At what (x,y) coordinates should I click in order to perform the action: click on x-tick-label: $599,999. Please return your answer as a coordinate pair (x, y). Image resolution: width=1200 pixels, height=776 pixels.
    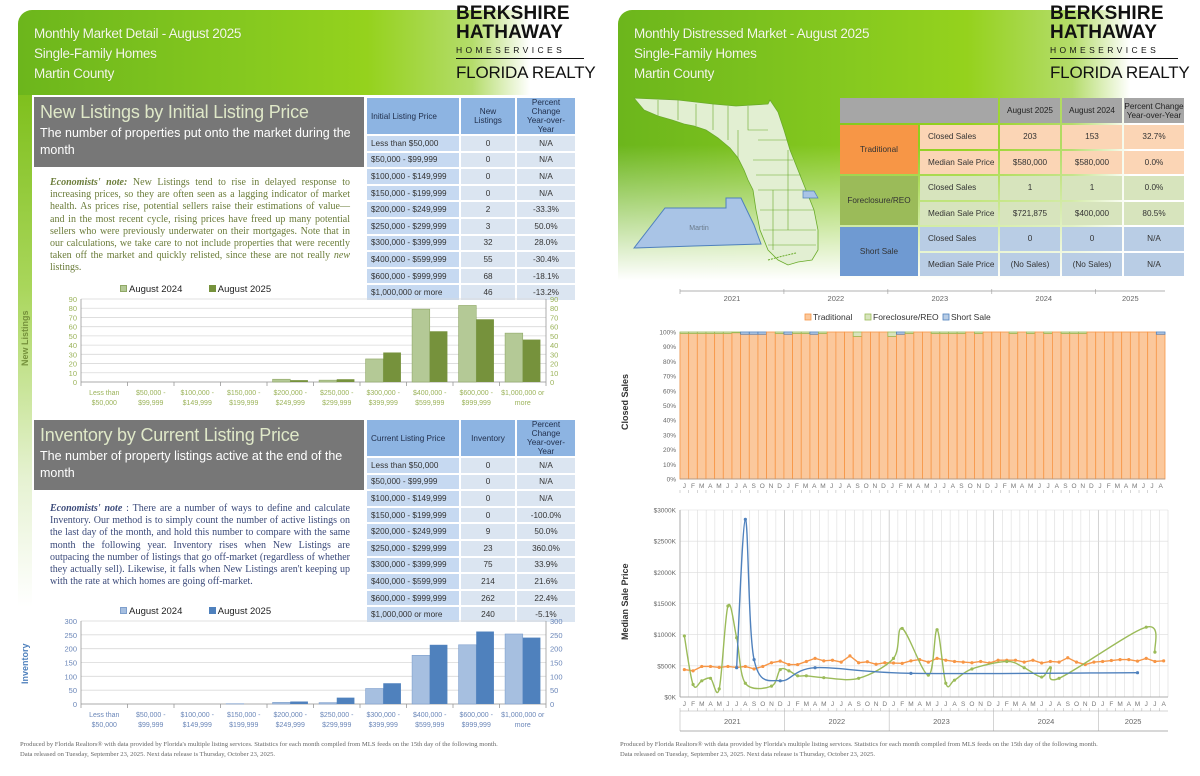
    Looking at the image, I should click on (429, 725).